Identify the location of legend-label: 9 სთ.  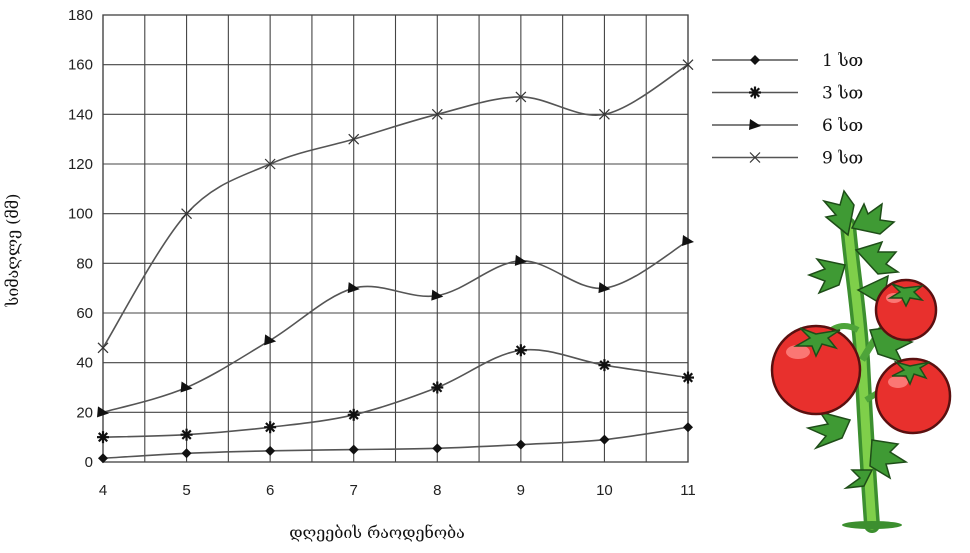
(842, 159).